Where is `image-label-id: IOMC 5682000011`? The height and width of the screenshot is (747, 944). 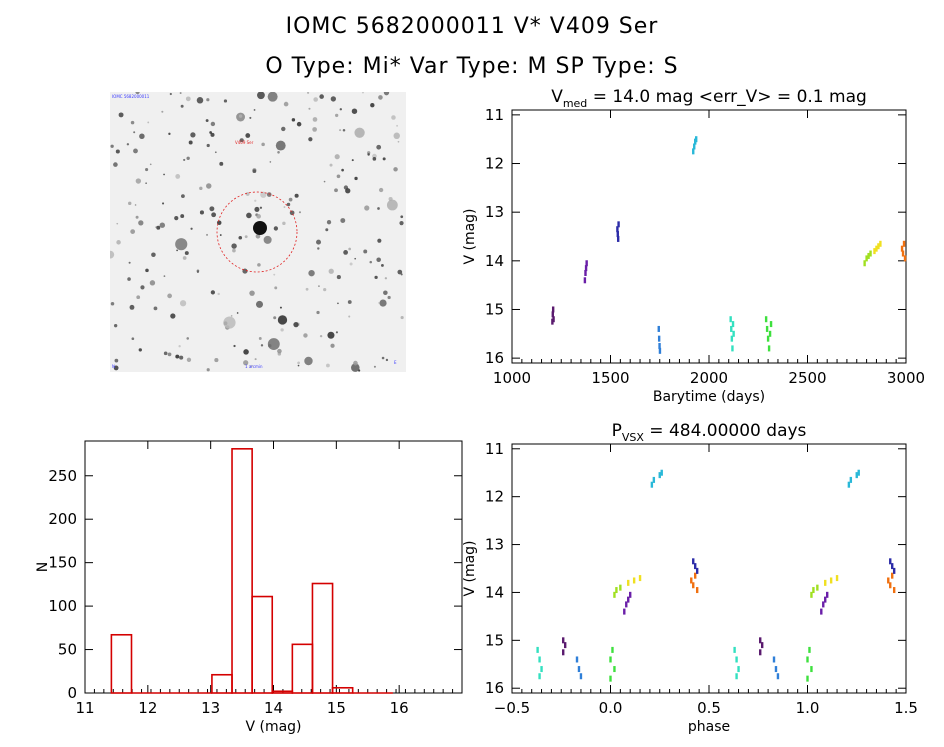 image-label-id: IOMC 5682000011 is located at coordinates (131, 96).